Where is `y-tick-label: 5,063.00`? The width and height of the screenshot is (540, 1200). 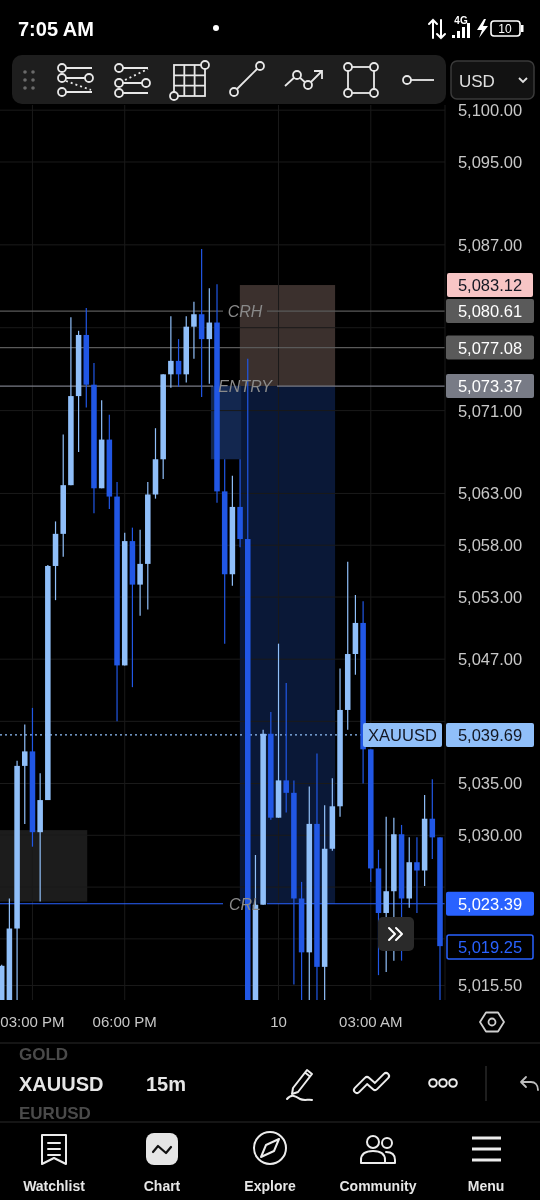
y-tick-label: 5,063.00 is located at coordinates (490, 493).